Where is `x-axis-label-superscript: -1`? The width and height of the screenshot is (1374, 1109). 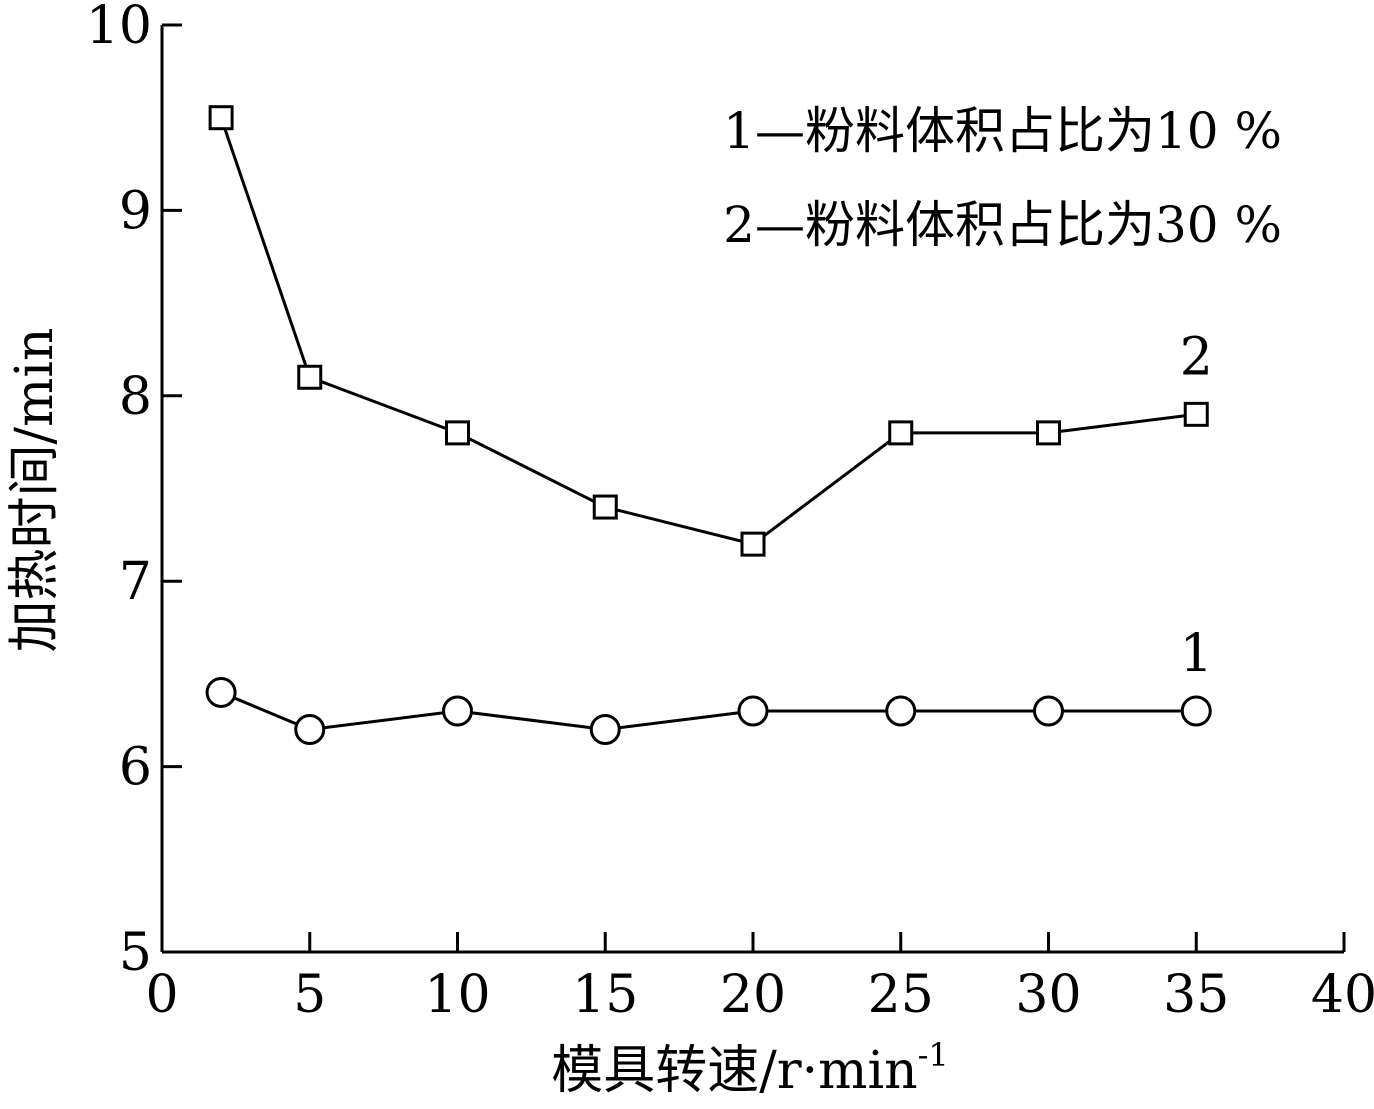
x-axis-label-superscript: -1 is located at coordinates (933, 1055).